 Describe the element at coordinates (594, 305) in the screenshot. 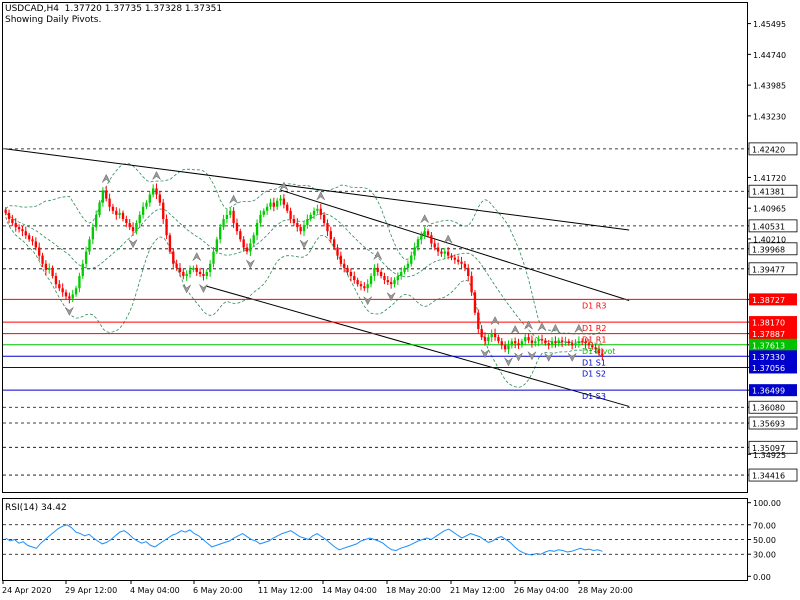

I see `pivot-label: D1 R3` at that location.